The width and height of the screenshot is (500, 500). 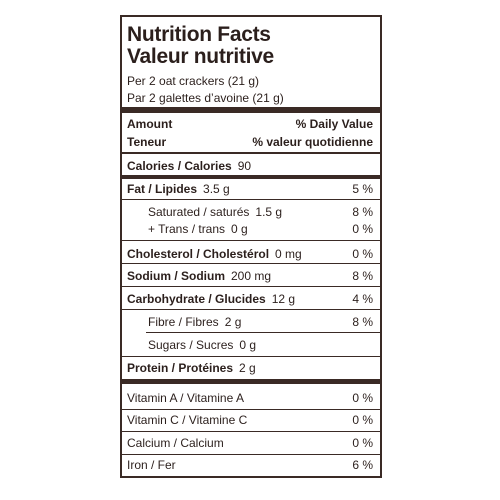 I want to click on serving-fr: Par 2 galettes d’avoine (21 g), so click(x=205, y=98).